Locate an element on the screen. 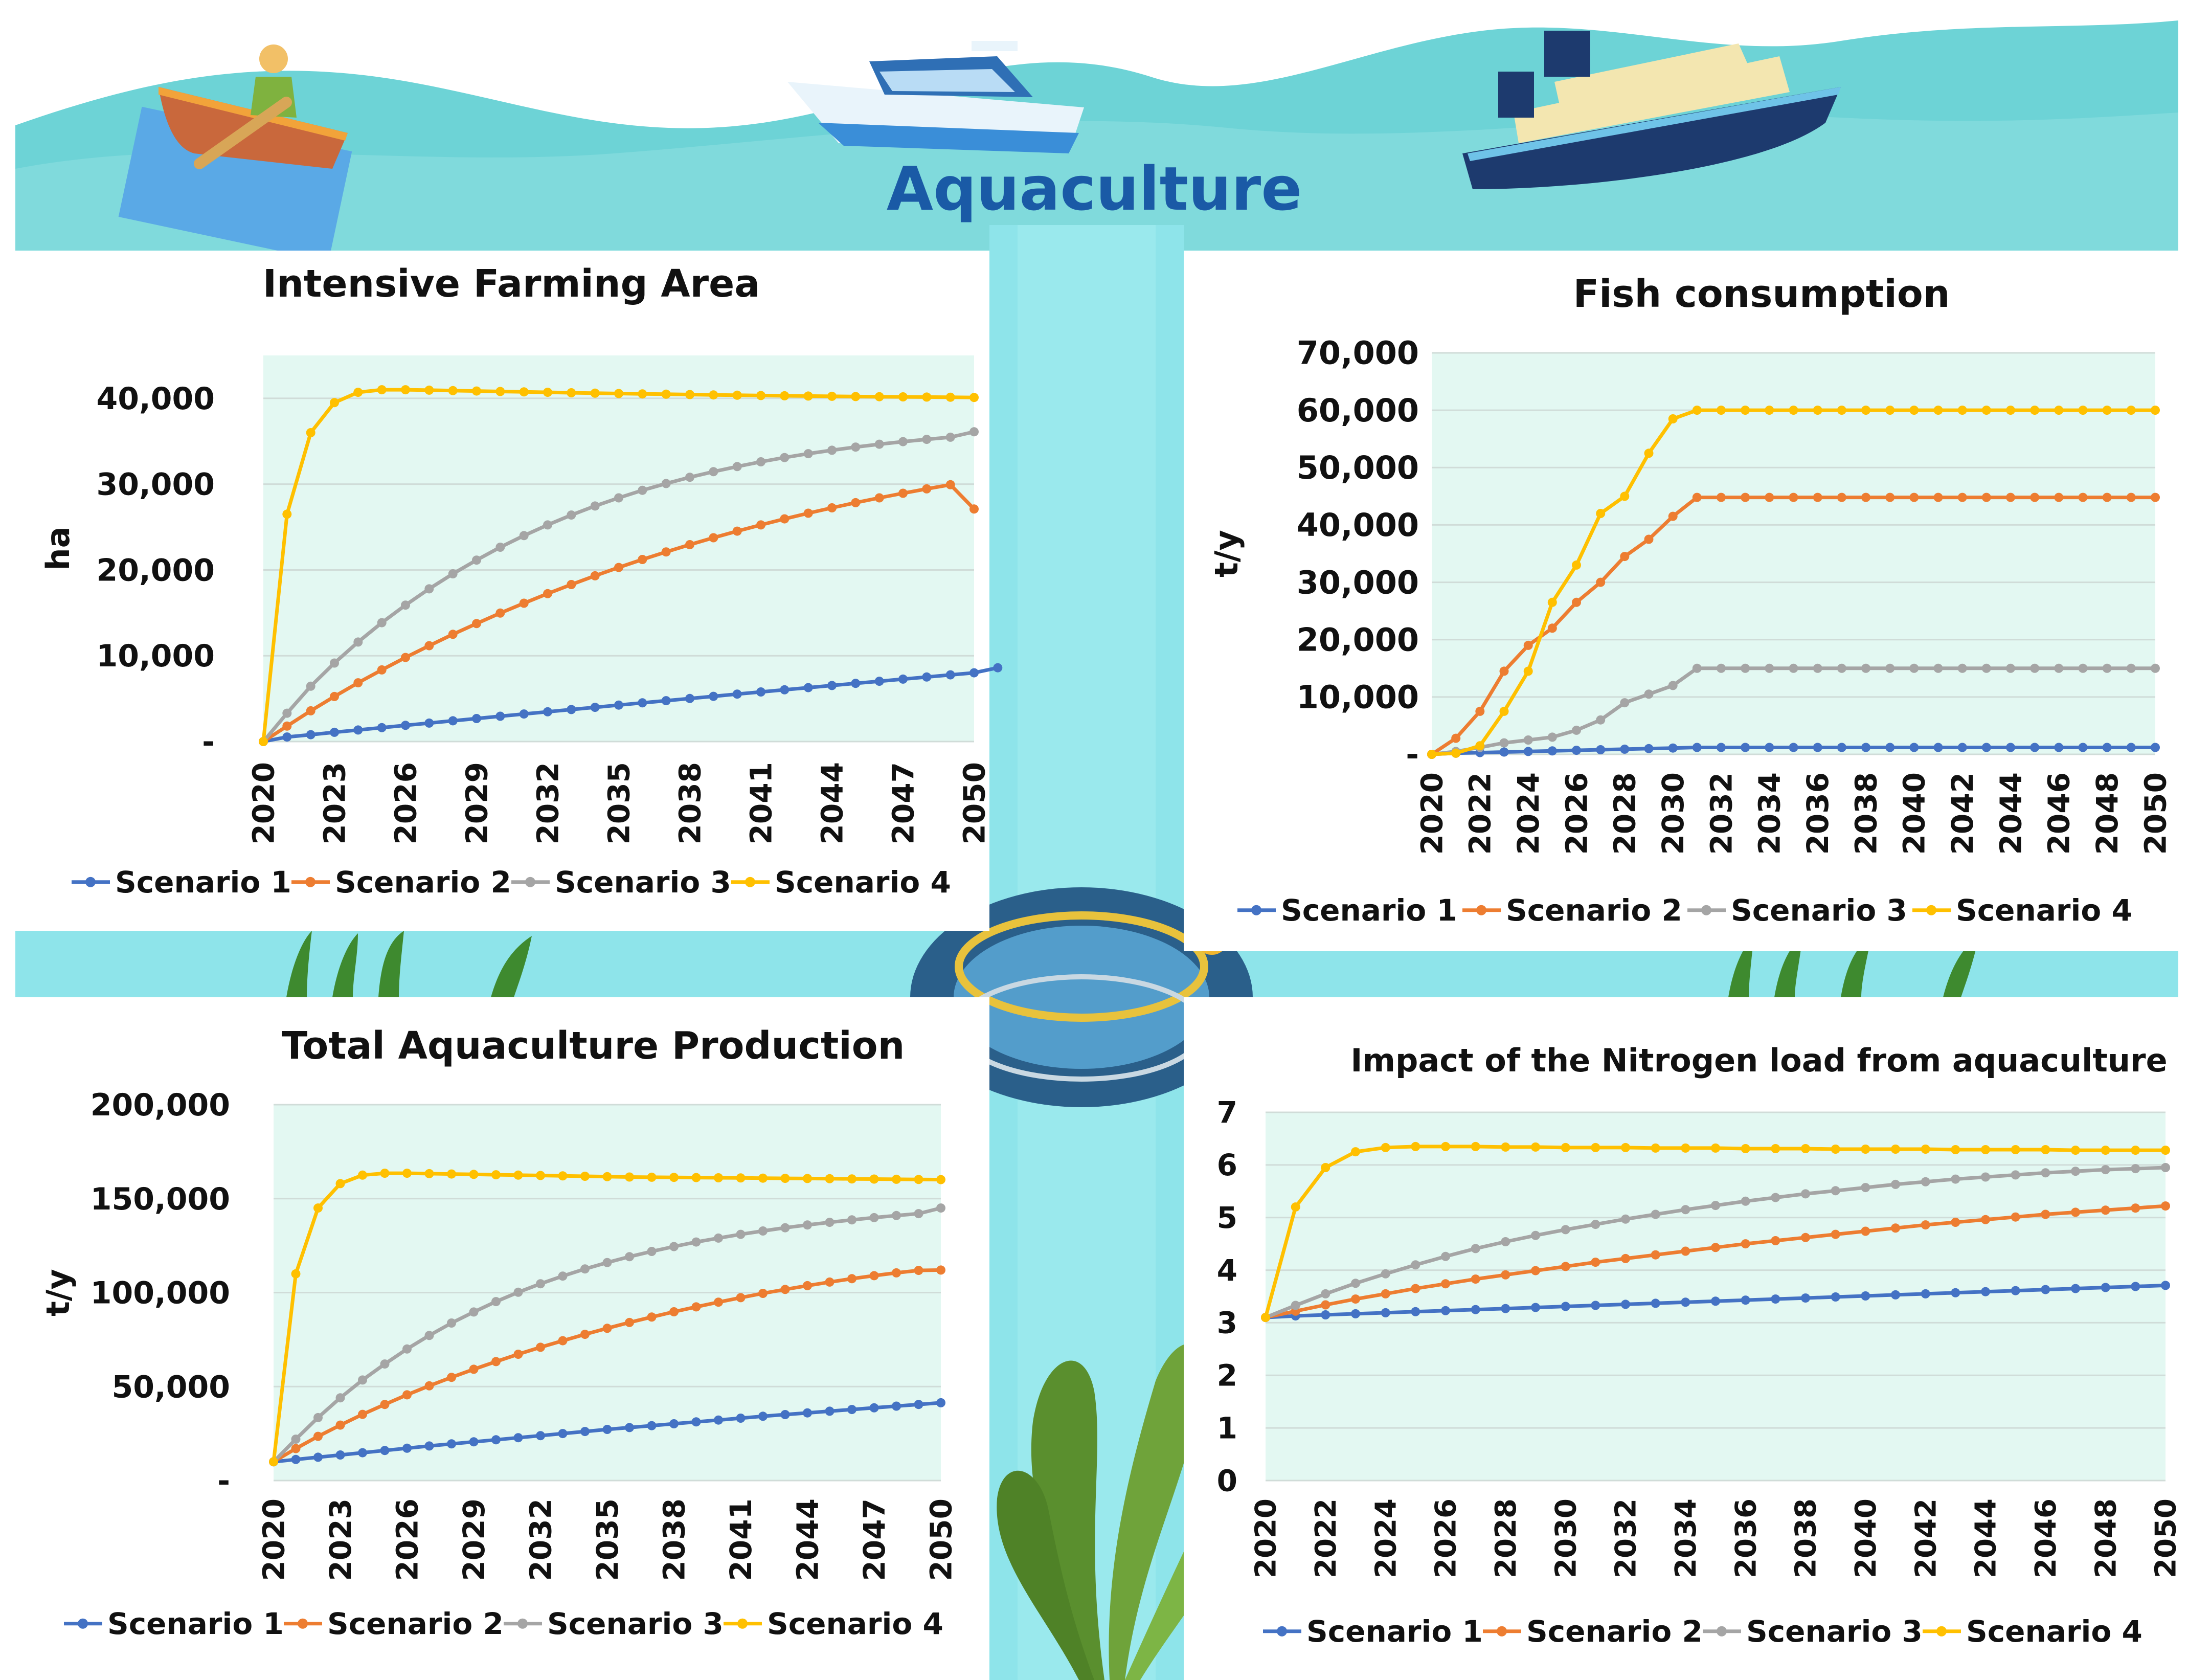 Image resolution: width=2188 pixels, height=1680 pixels. legend-label: Scenario 1 is located at coordinates (195, 1623).